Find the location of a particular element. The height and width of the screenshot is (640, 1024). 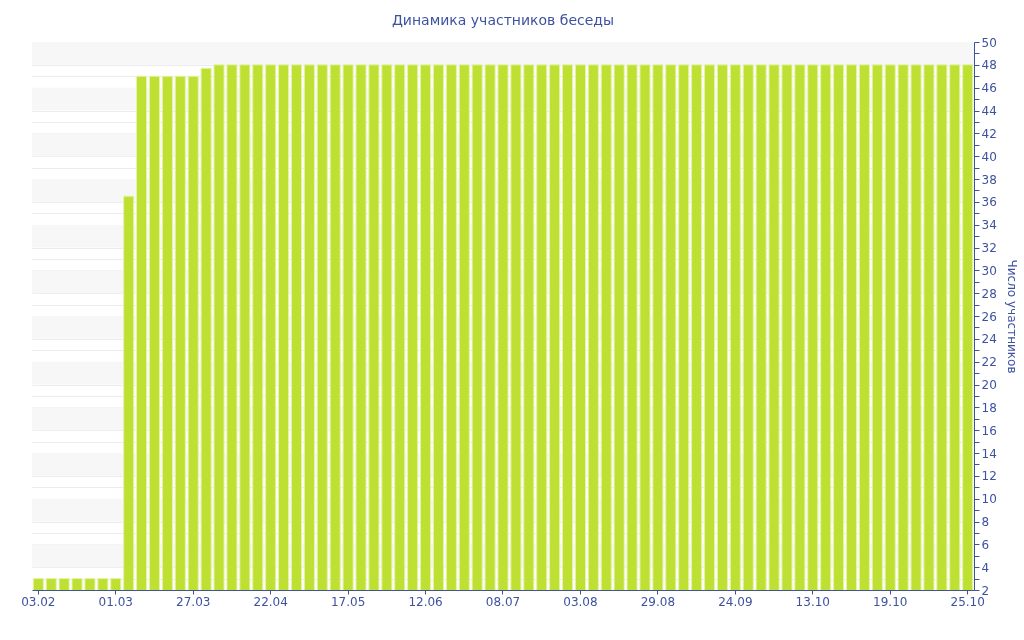

y2-tick-label: 44 is located at coordinates (989, 111).